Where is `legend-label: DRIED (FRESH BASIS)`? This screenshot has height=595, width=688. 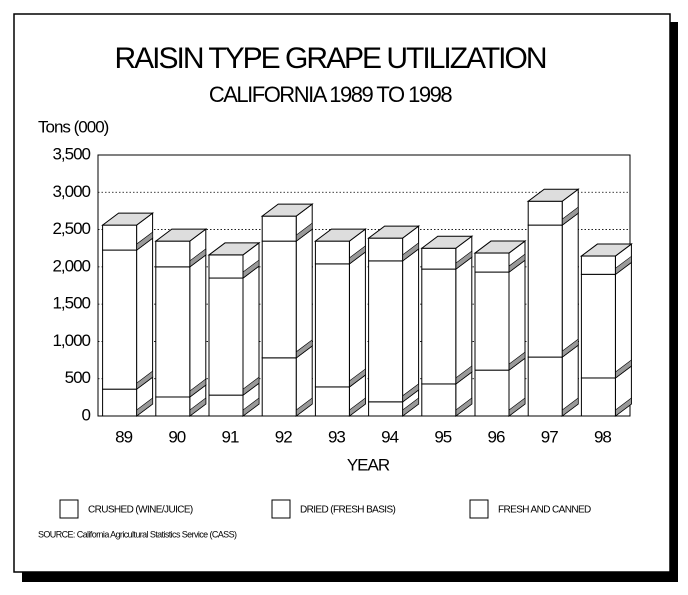 legend-label: DRIED (FRESH BASIS) is located at coordinates (348, 510).